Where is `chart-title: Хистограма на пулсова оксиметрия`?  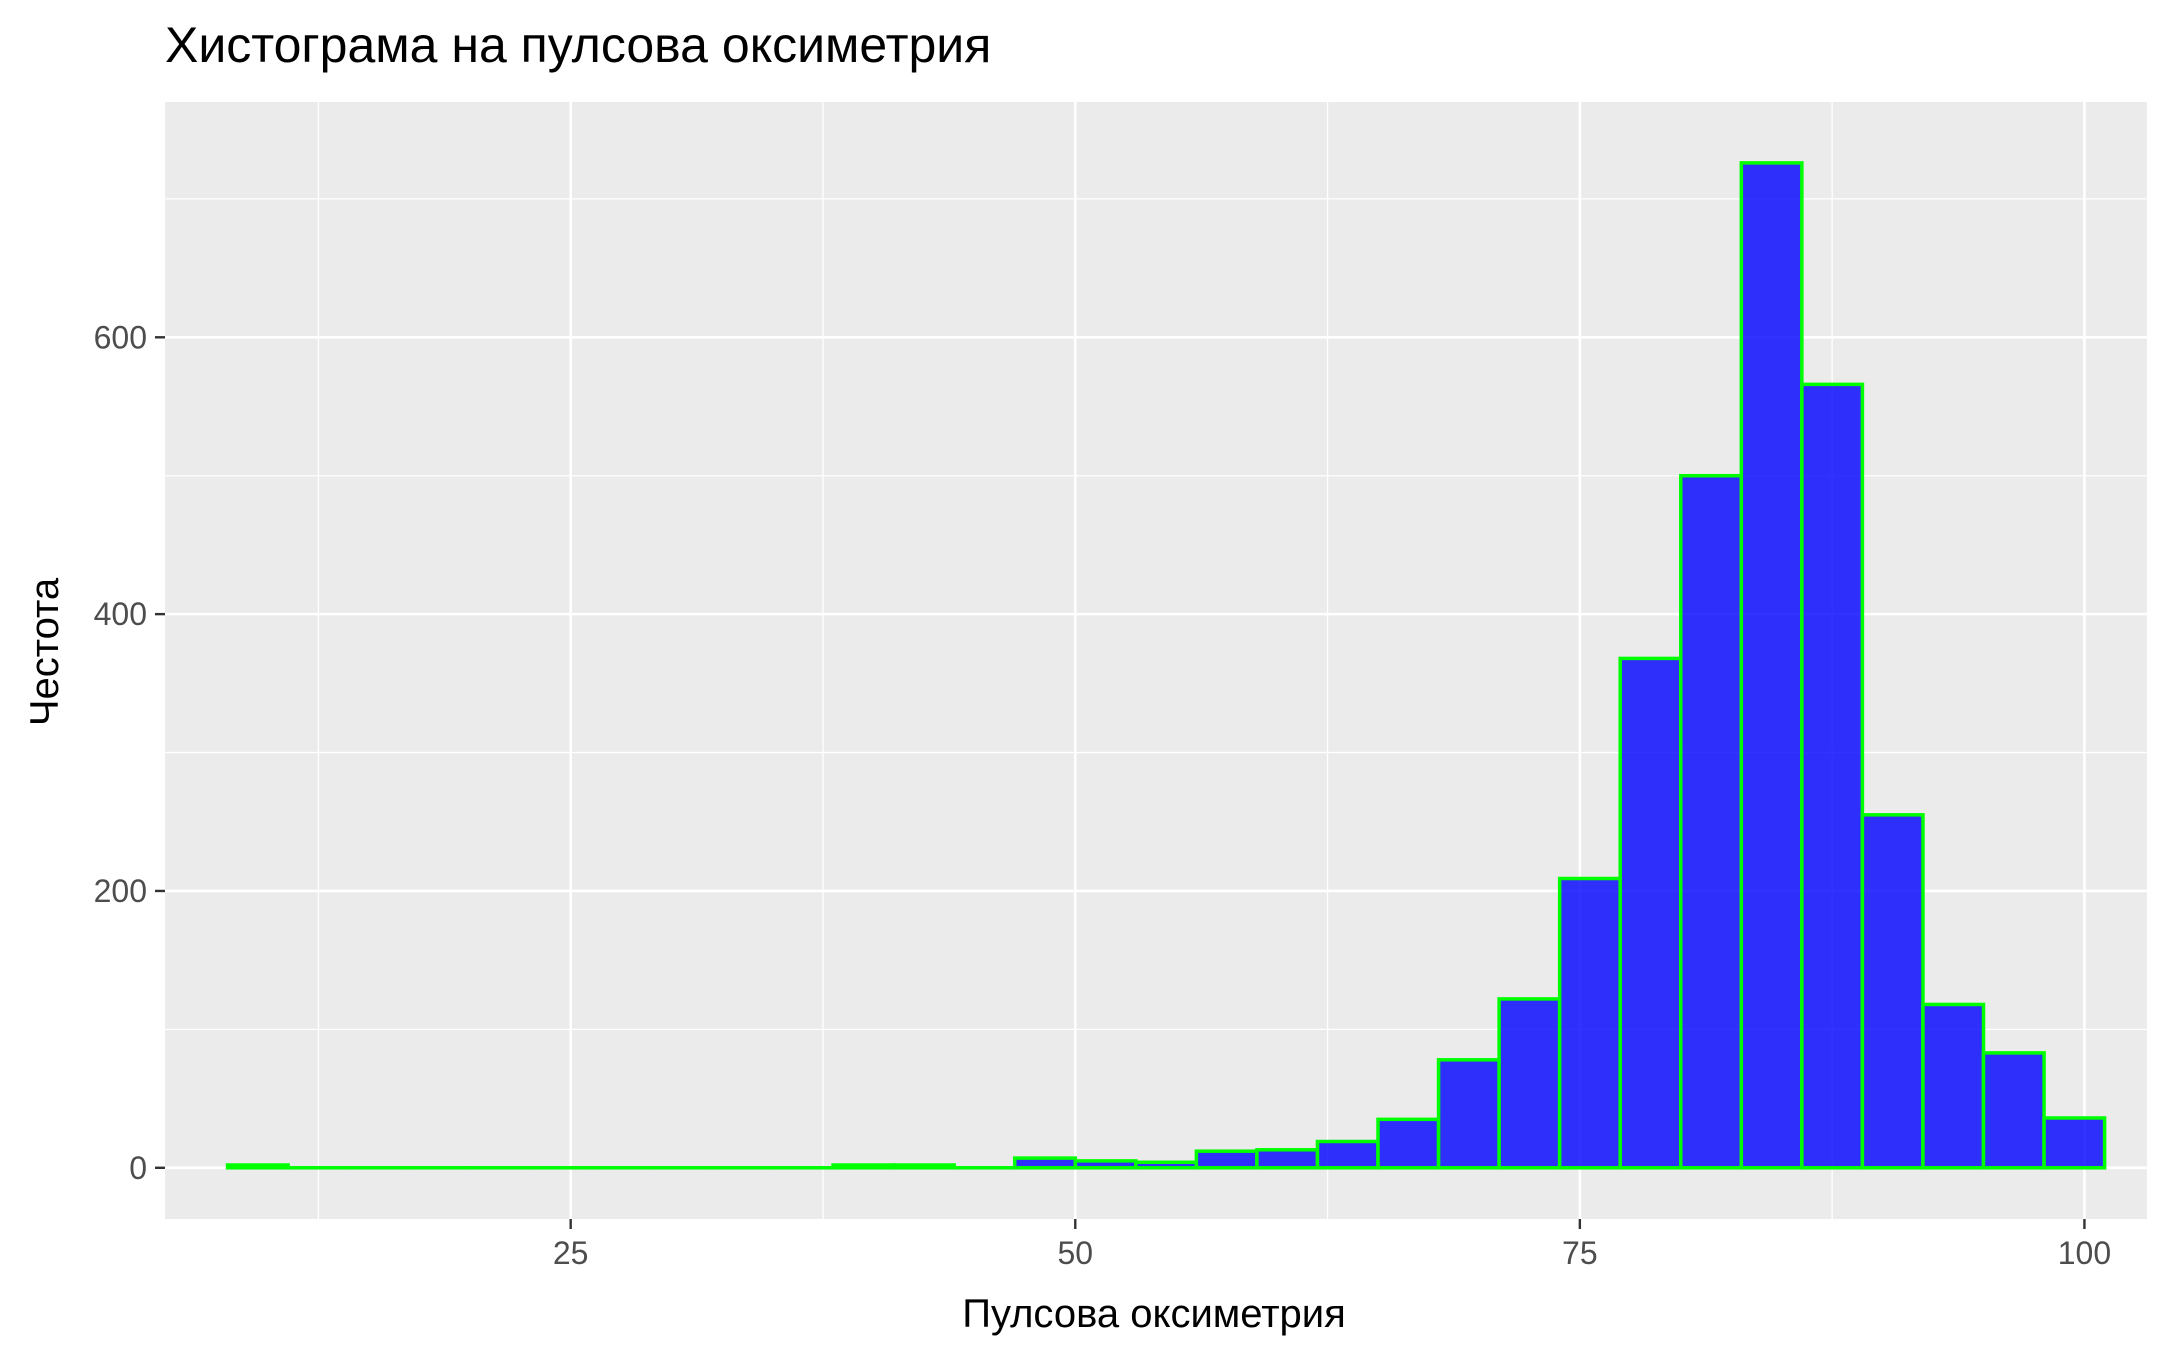 chart-title: Хистограма на пулсова оксиметрия is located at coordinates (578, 45).